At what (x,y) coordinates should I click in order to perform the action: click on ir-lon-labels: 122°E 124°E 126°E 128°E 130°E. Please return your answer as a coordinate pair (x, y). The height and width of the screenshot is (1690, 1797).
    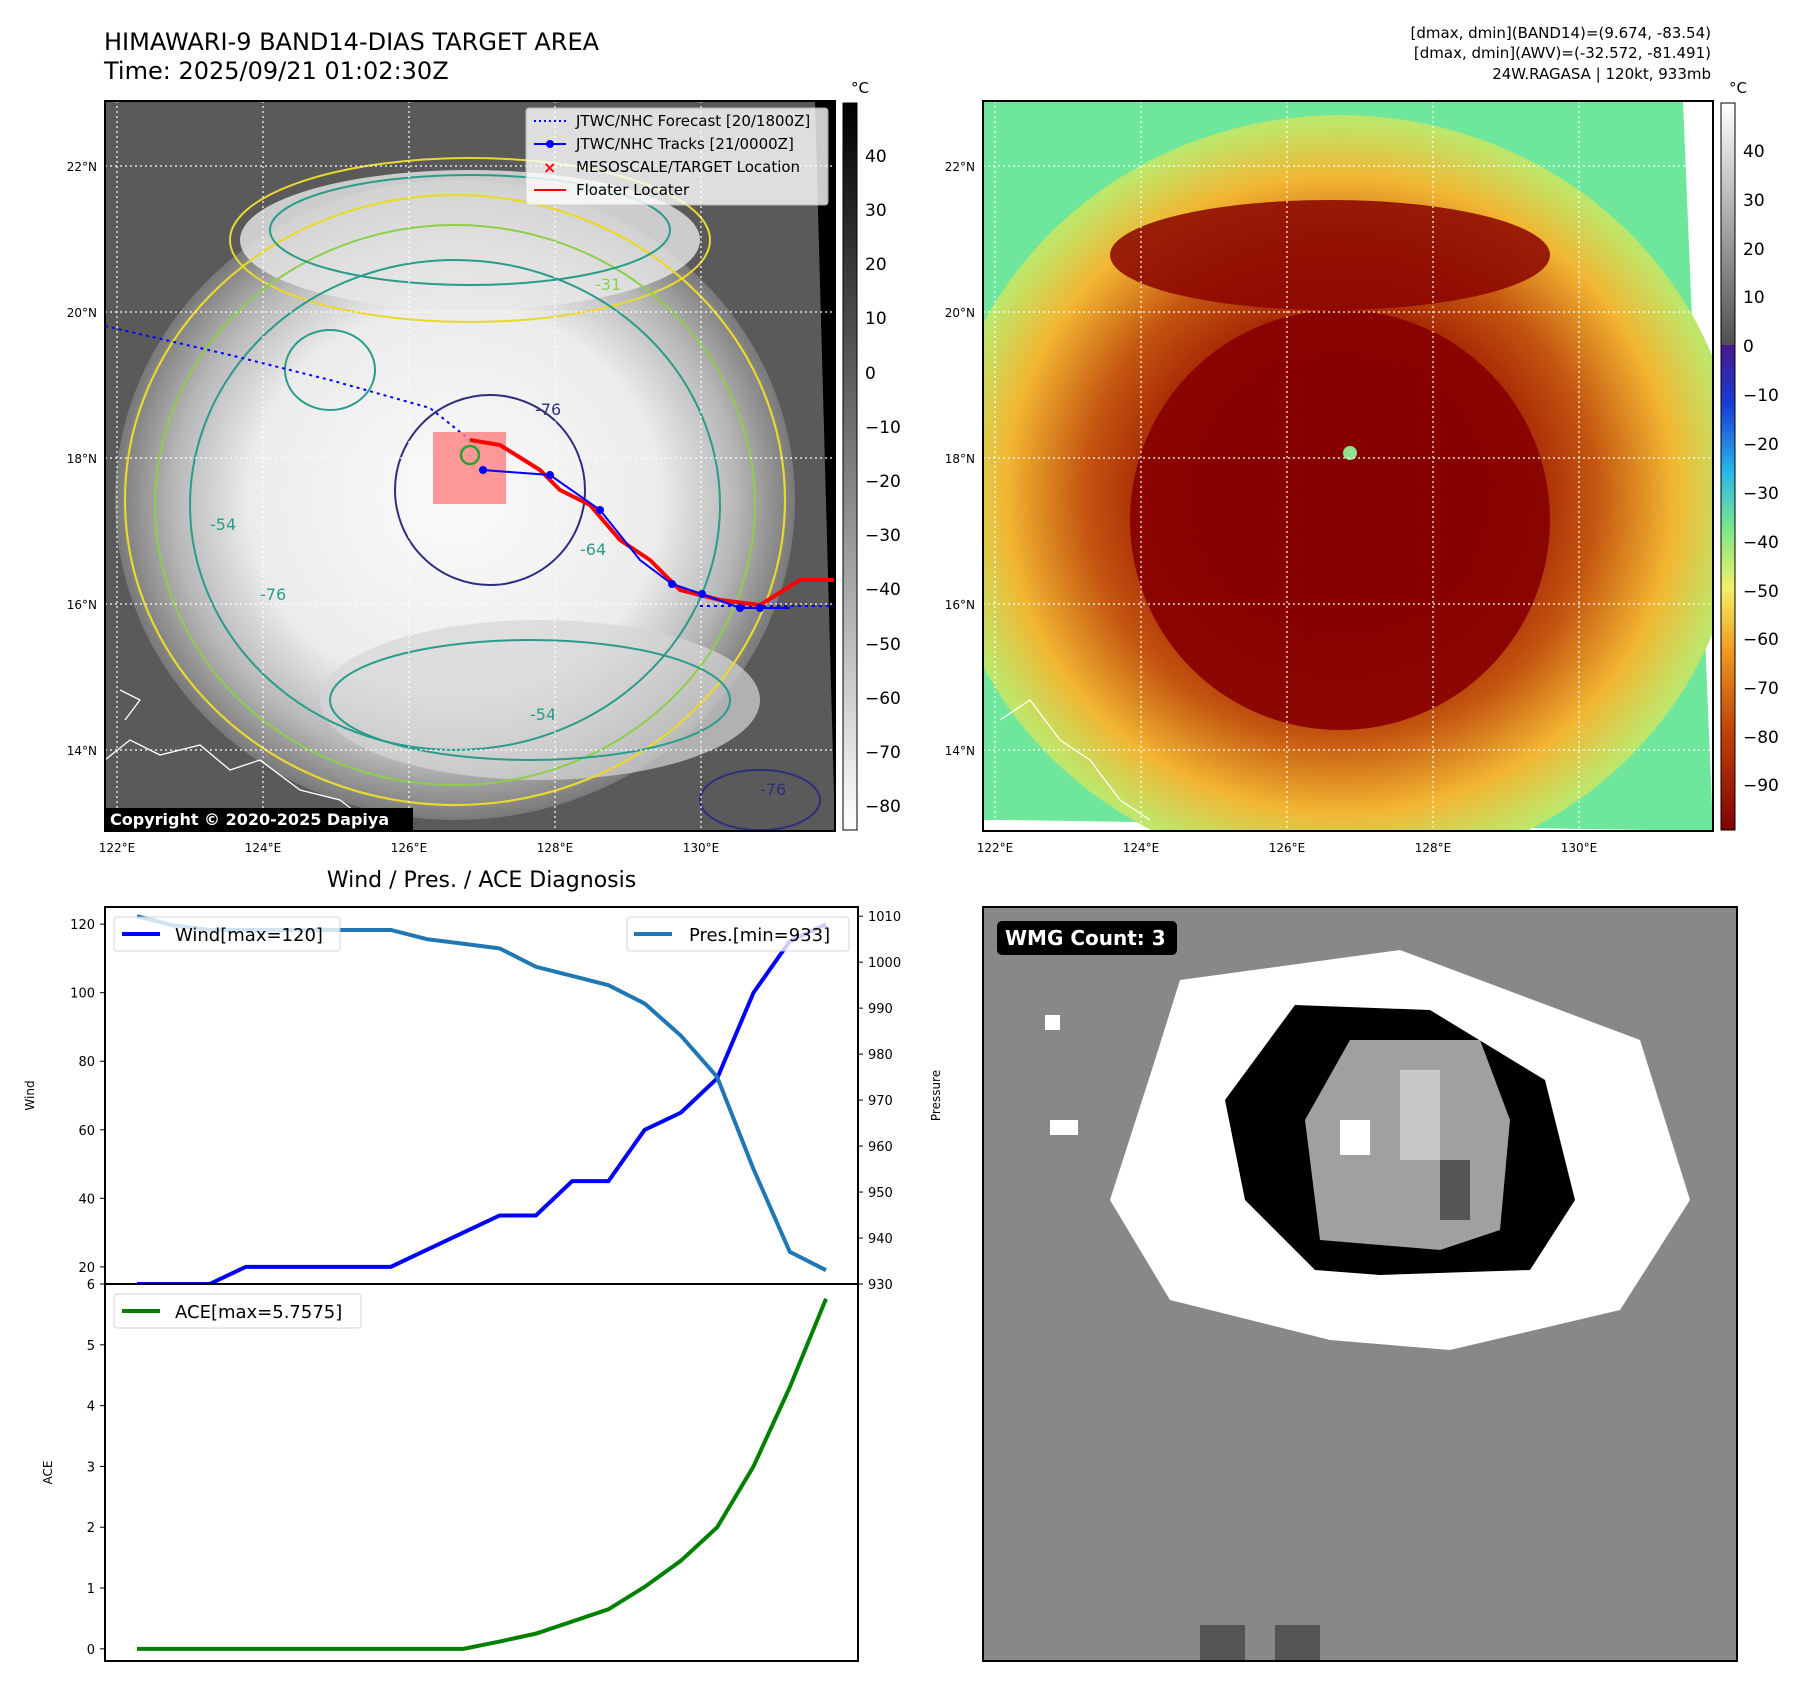
    Looking at the image, I should click on (409, 848).